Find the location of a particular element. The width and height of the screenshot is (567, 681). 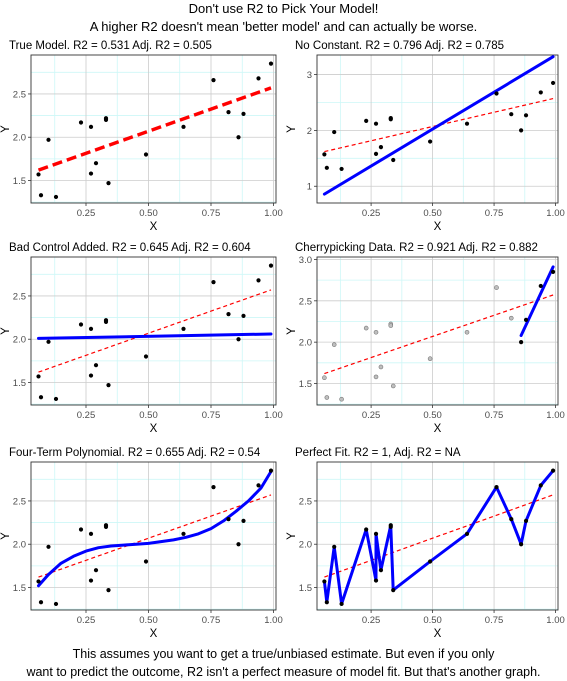

y-tick-label: 2.0 is located at coordinates (305, 343).